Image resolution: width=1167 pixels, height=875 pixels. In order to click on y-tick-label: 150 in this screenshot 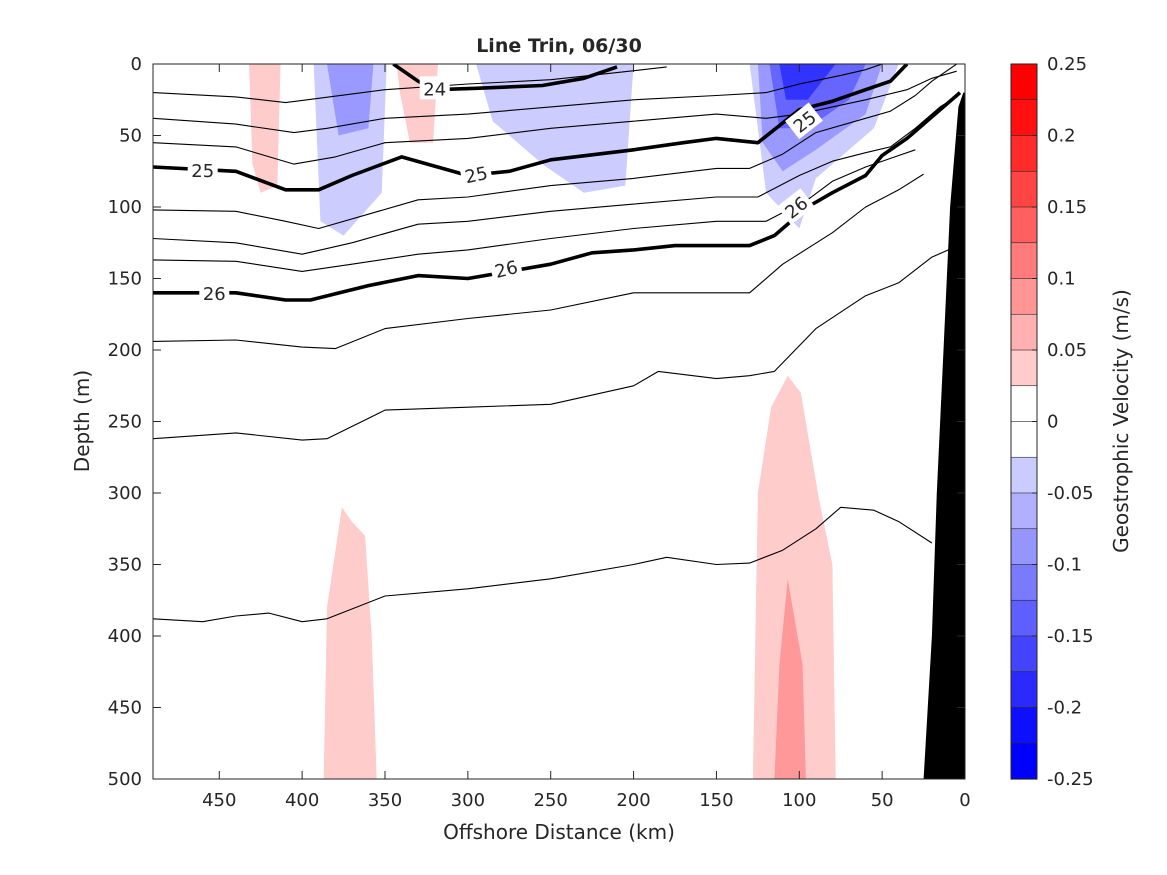, I will do `click(125, 279)`.